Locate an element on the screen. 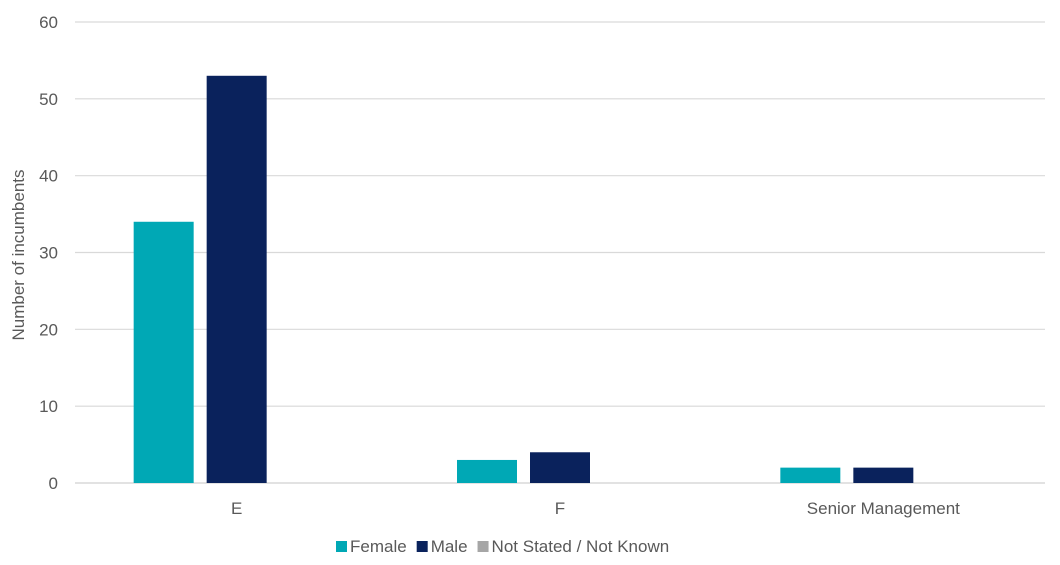  x-tick-label: F is located at coordinates (560, 508).